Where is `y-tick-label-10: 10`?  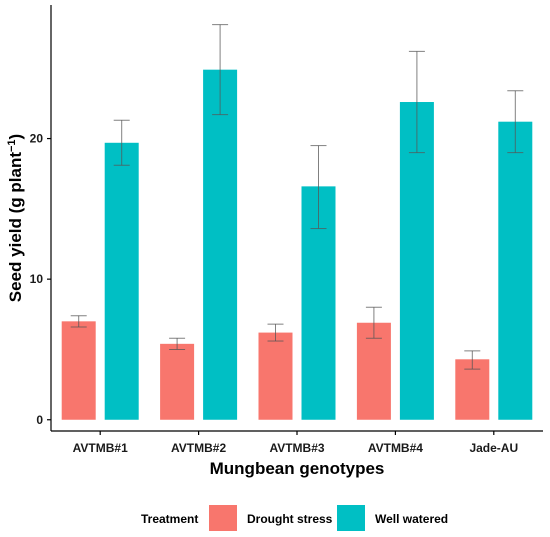
y-tick-label-10: 10 is located at coordinates (37, 279).